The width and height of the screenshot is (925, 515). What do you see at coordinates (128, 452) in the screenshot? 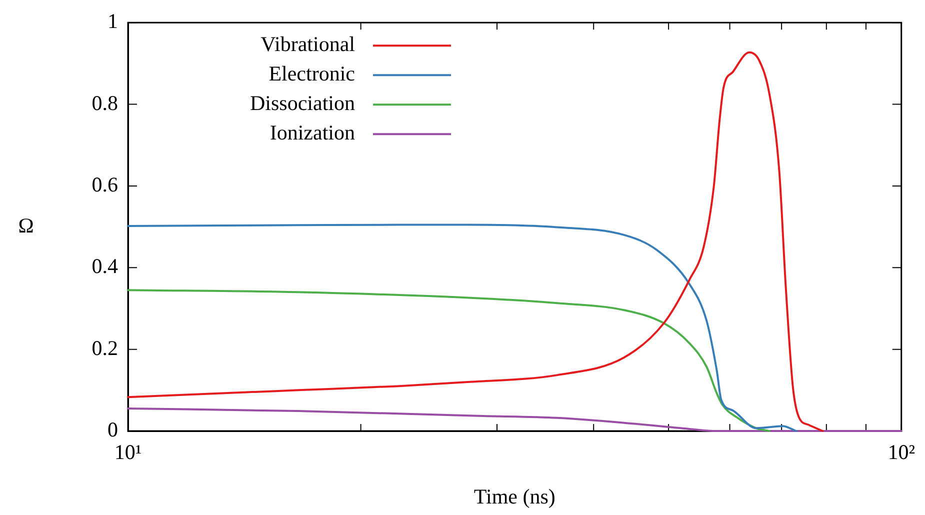
I see `x-tick-label: 10¹` at bounding box center [128, 452].